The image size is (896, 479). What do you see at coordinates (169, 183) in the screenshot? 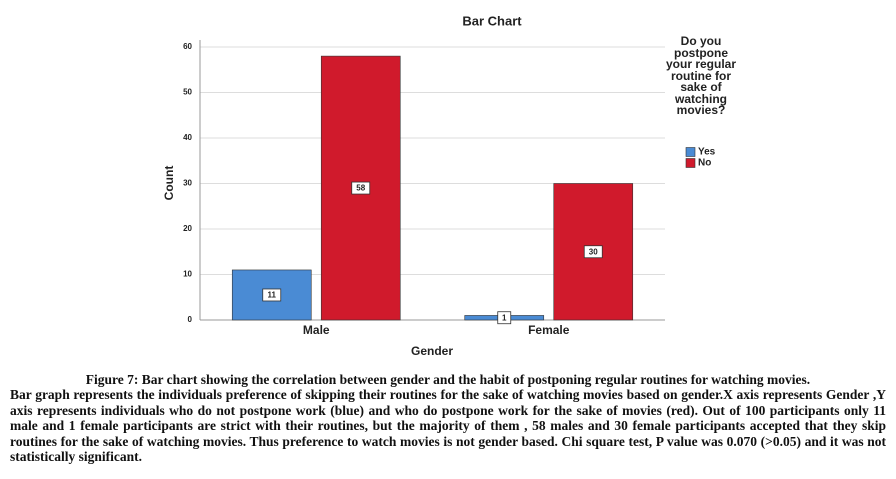
I see `y-axis-label: Count` at bounding box center [169, 183].